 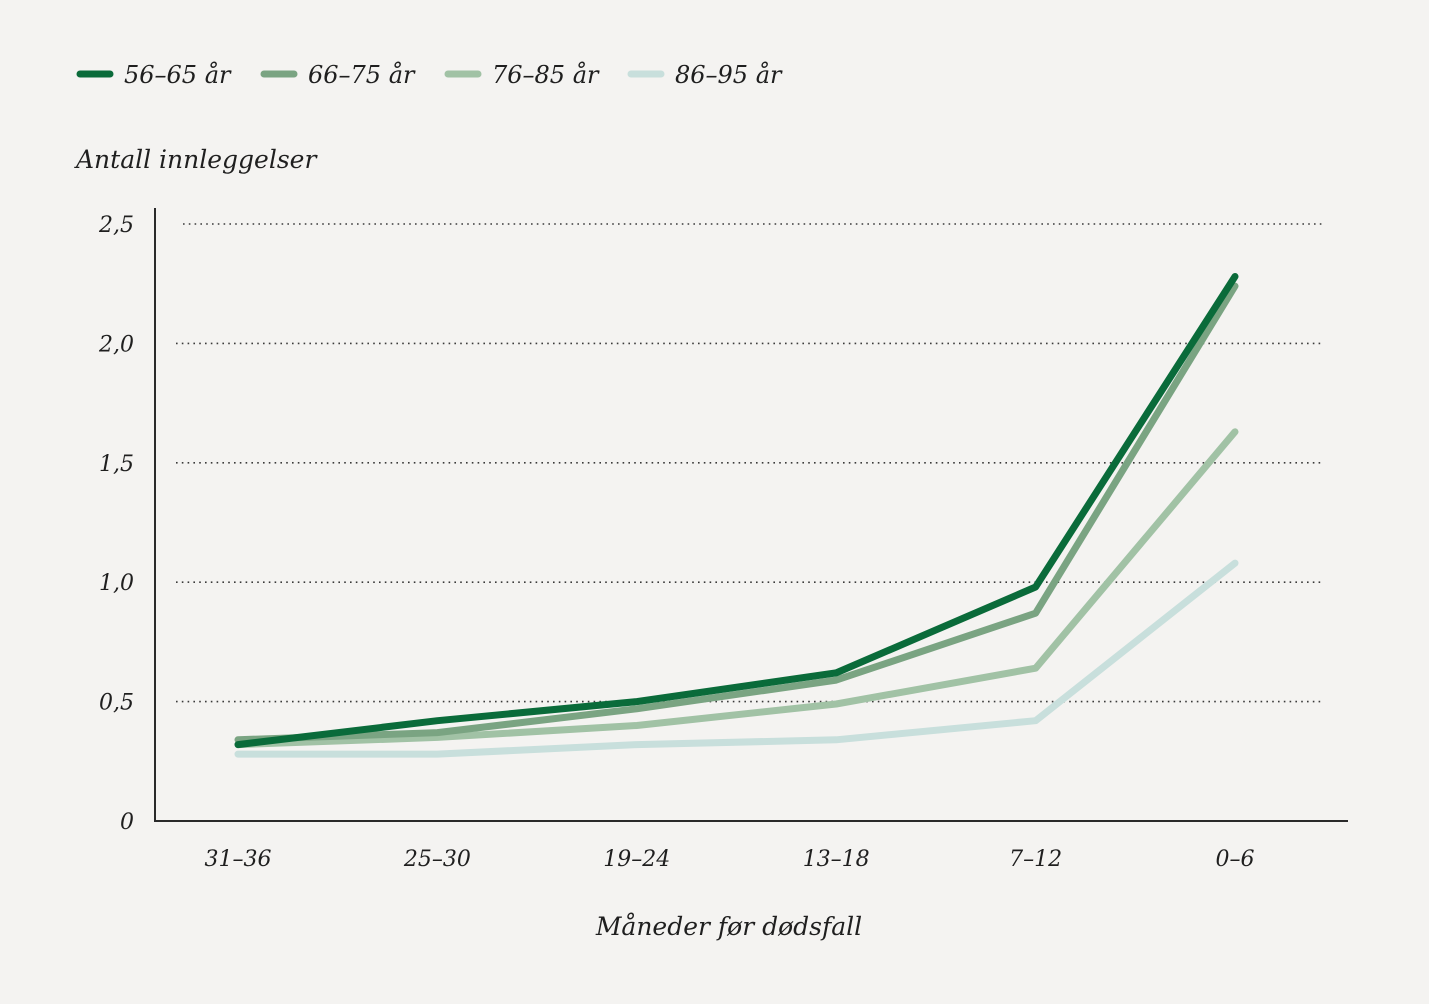 I want to click on x-axis-title: Måneder før dødsfall, so click(x=728, y=926).